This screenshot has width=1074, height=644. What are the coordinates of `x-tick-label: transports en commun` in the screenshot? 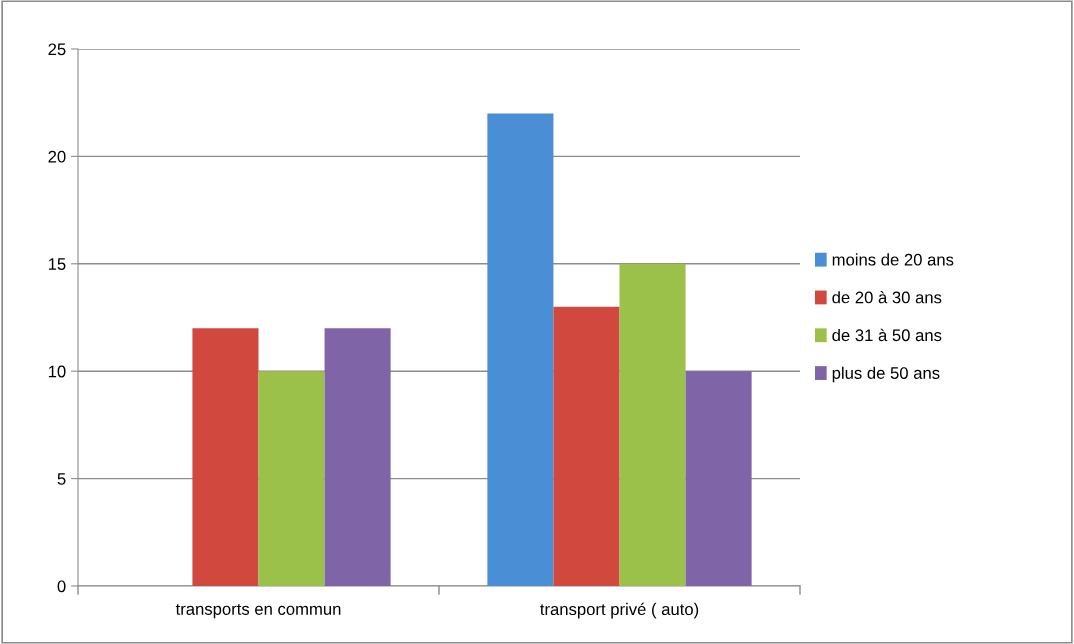 It's located at (258, 611).